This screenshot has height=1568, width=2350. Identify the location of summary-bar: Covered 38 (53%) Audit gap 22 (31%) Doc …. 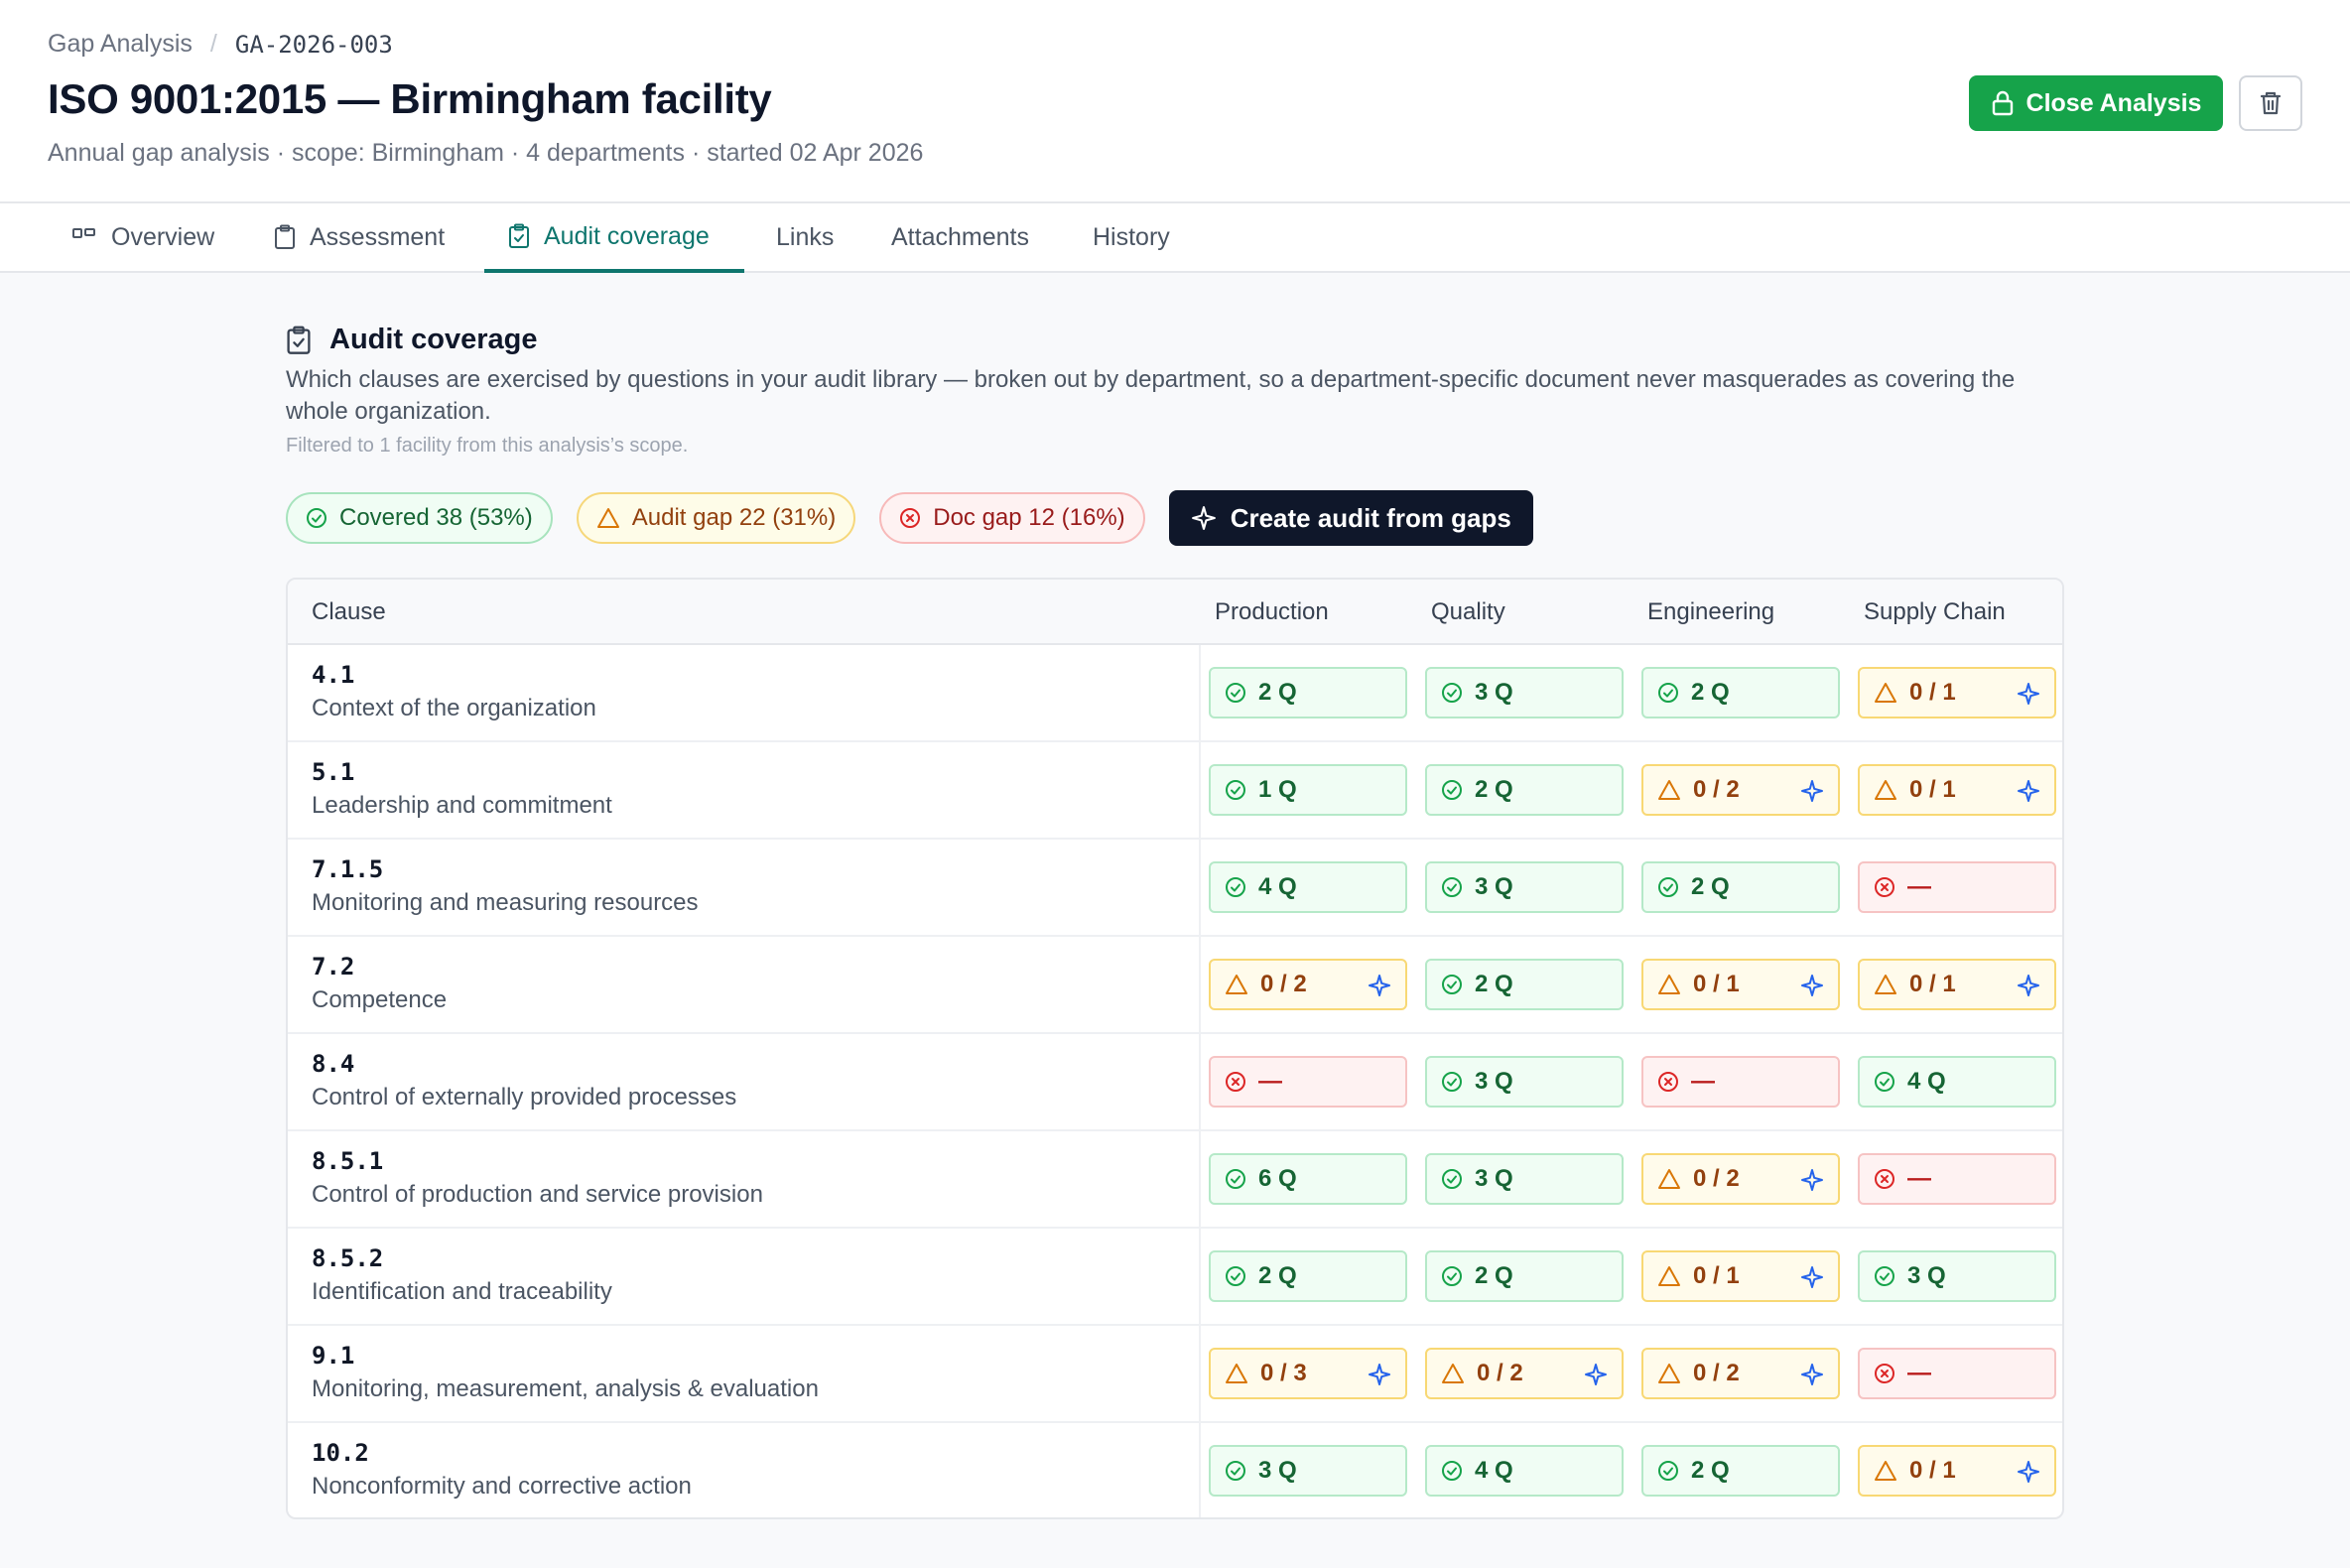
(910, 518).